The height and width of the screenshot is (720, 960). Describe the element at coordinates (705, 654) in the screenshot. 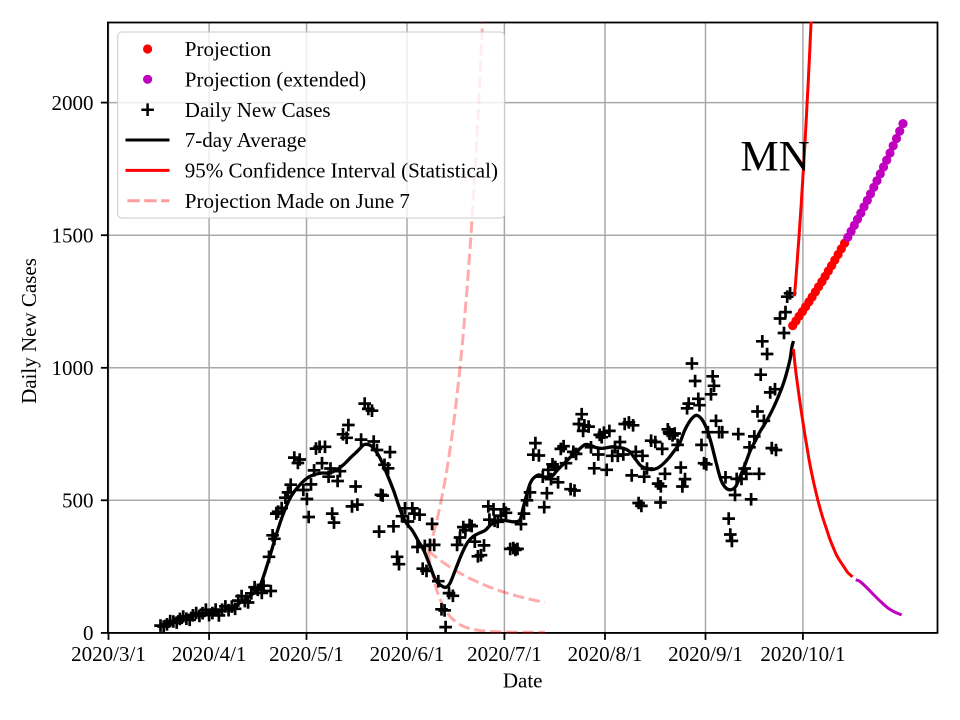

I see `svg-text: 2020/9/1` at that location.